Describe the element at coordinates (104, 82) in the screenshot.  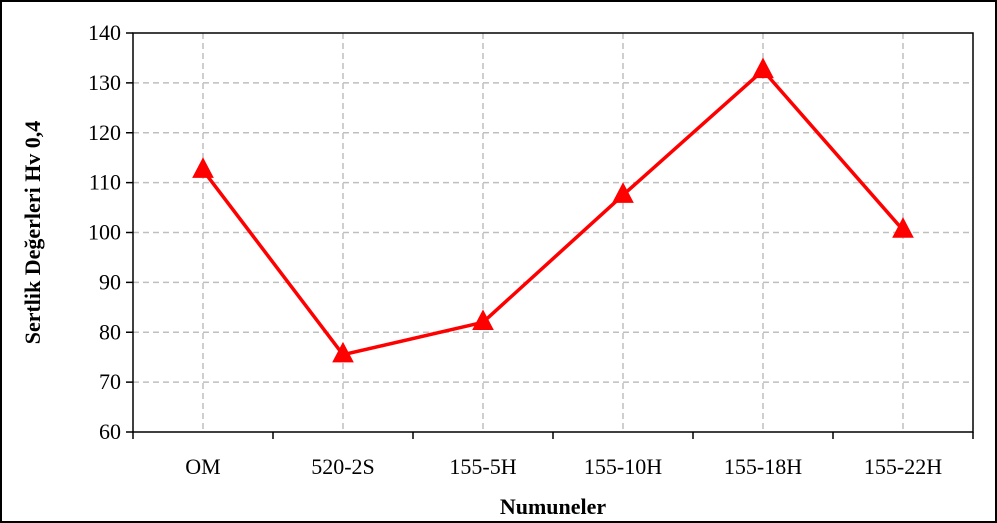
I see `y-tick-label: 130` at that location.